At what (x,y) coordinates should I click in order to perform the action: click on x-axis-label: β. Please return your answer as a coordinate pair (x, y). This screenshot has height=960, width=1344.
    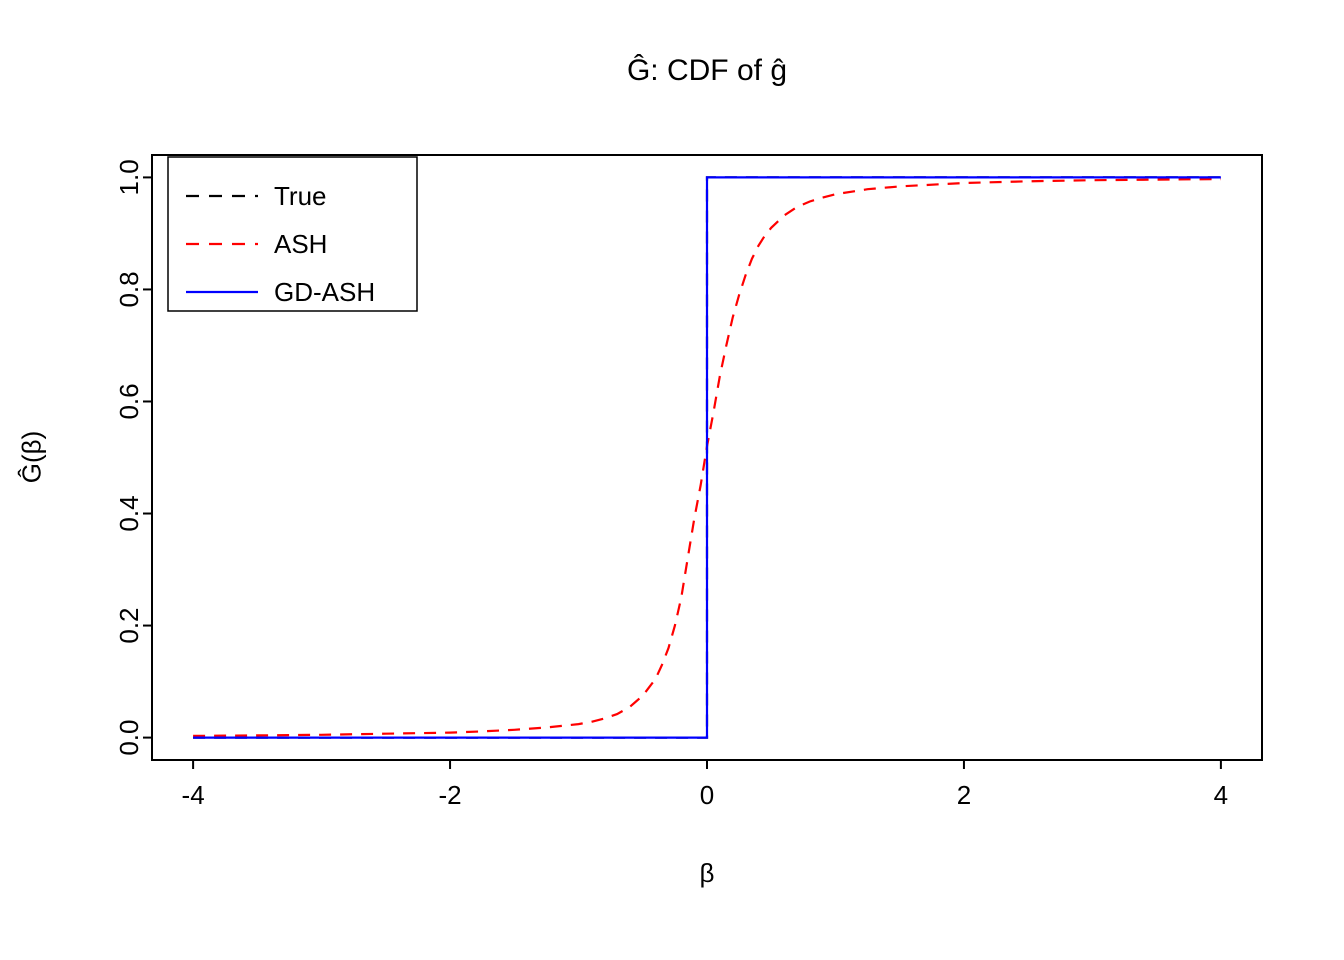
    Looking at the image, I should click on (707, 873).